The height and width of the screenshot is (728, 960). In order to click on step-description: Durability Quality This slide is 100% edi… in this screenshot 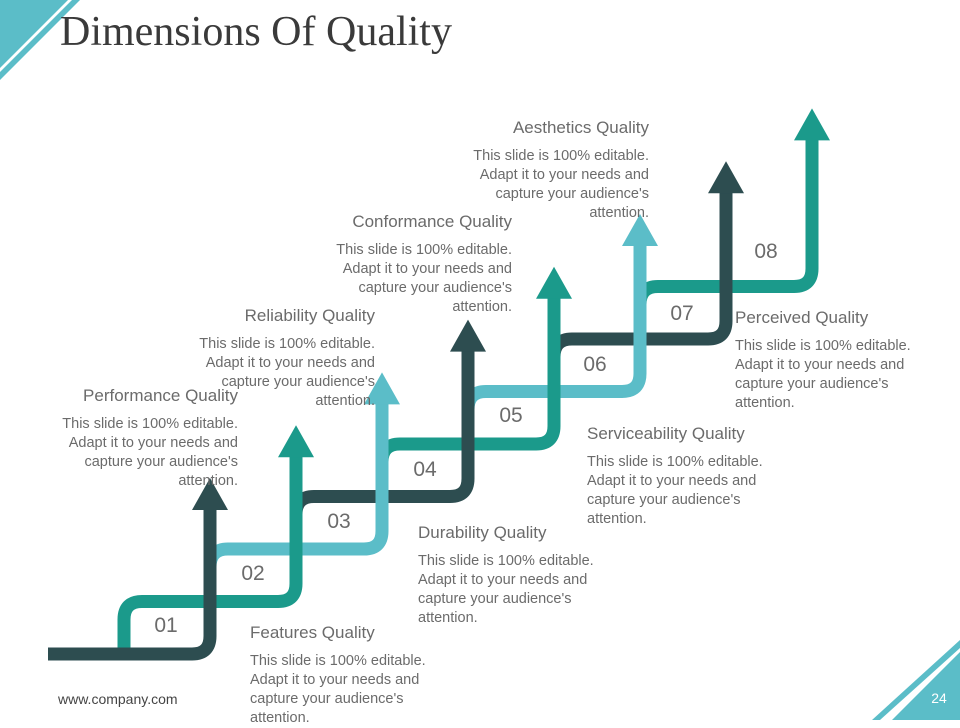, I will do `click(523, 575)`.